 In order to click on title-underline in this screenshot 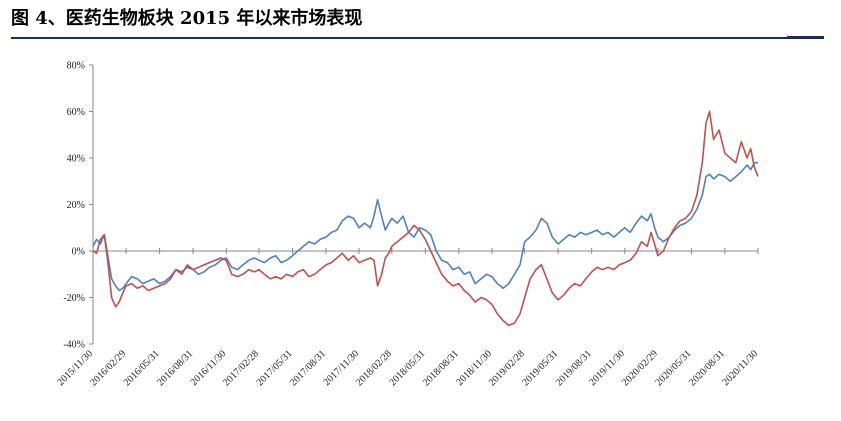, I will do `click(417, 38)`.